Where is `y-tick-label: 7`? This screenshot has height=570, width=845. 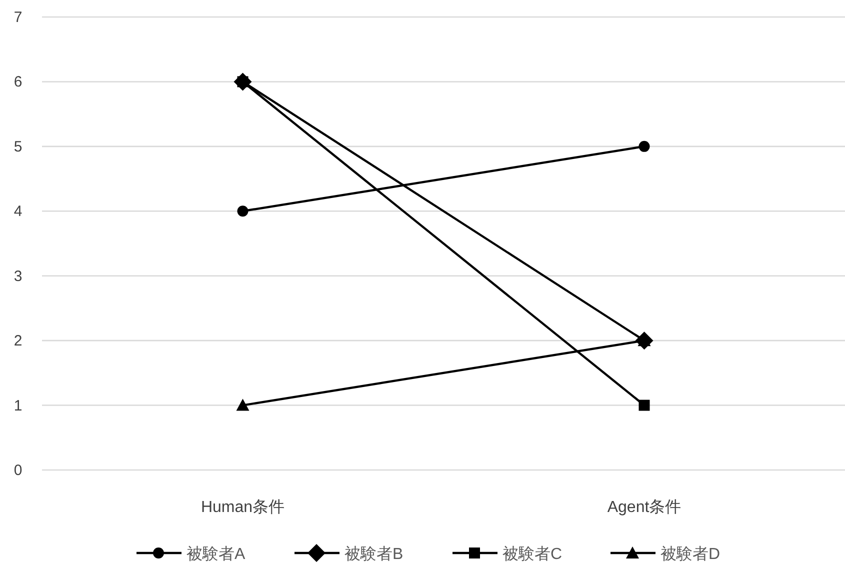 y-tick-label: 7 is located at coordinates (18, 17).